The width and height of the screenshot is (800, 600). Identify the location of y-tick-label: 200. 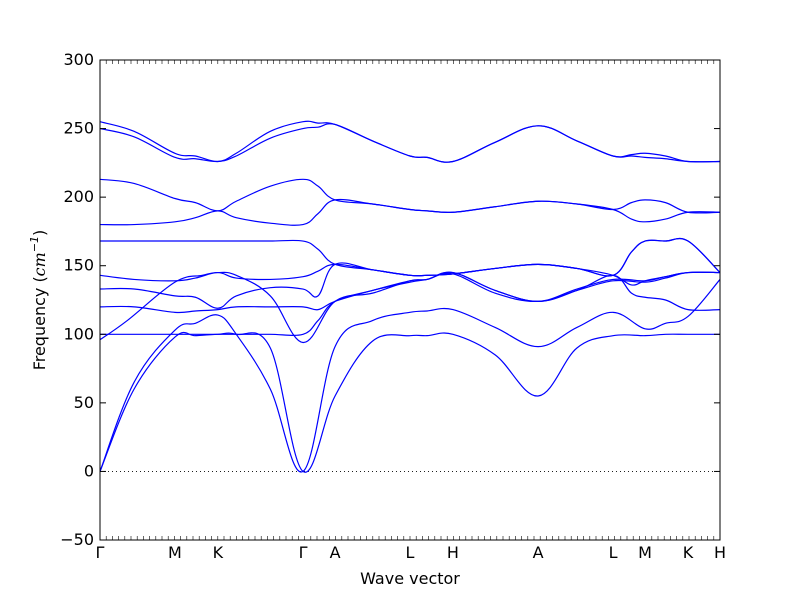
(78, 196).